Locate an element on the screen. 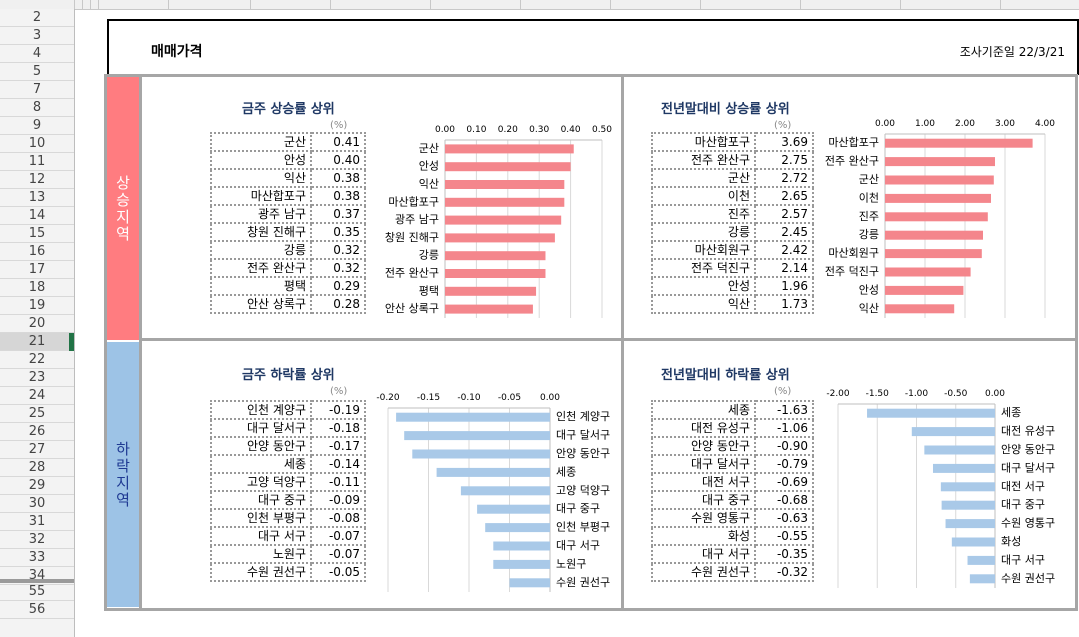 The width and height of the screenshot is (1079, 637). rate-cell: 2.42 is located at coordinates (784, 250).